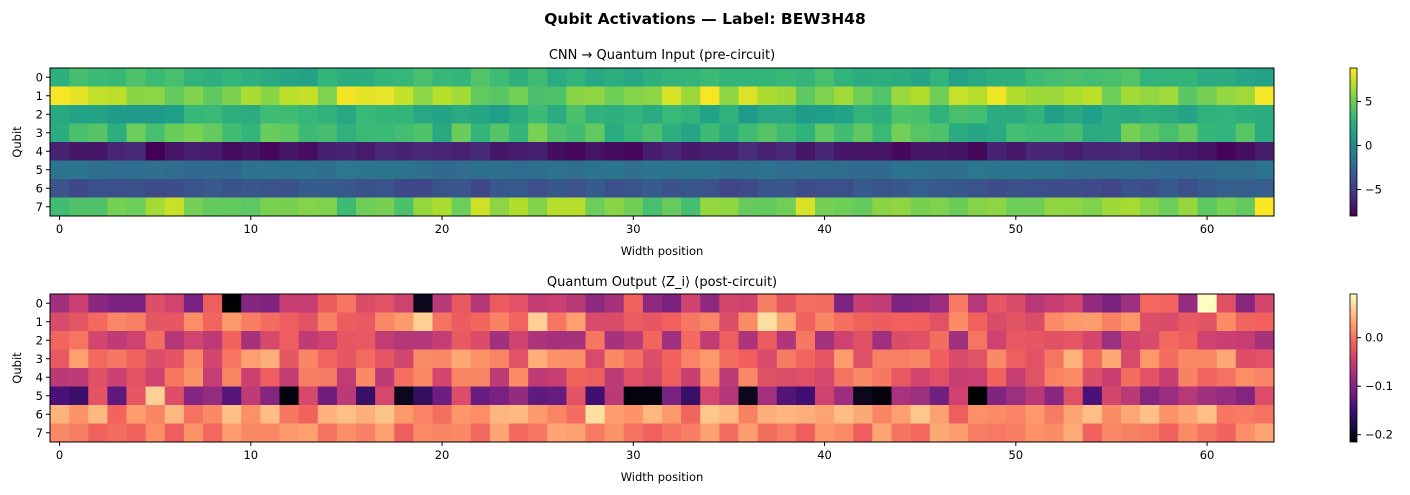 This screenshot has height=495, width=1410. What do you see at coordinates (1373, 190) in the screenshot?
I see `colorbar-tick-label: −5` at bounding box center [1373, 190].